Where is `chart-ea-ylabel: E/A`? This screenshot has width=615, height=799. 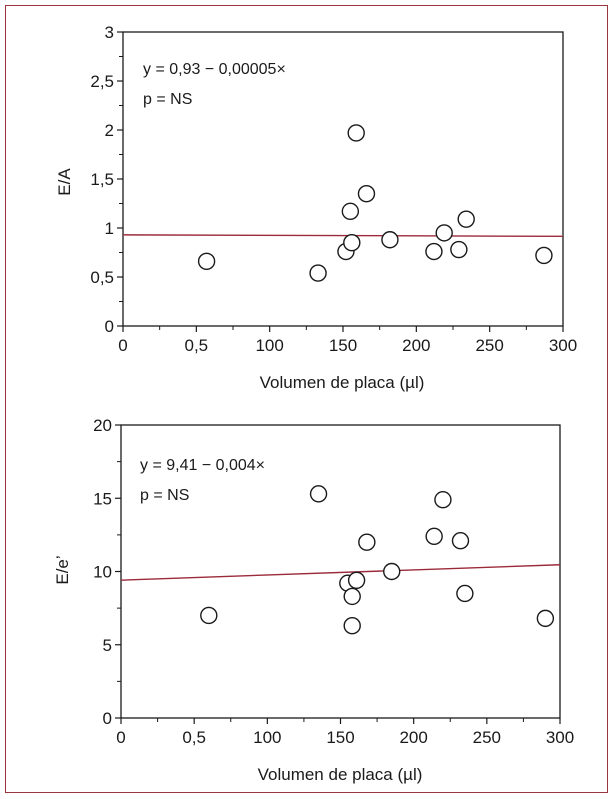 chart-ea-ylabel: E/A is located at coordinates (64, 182).